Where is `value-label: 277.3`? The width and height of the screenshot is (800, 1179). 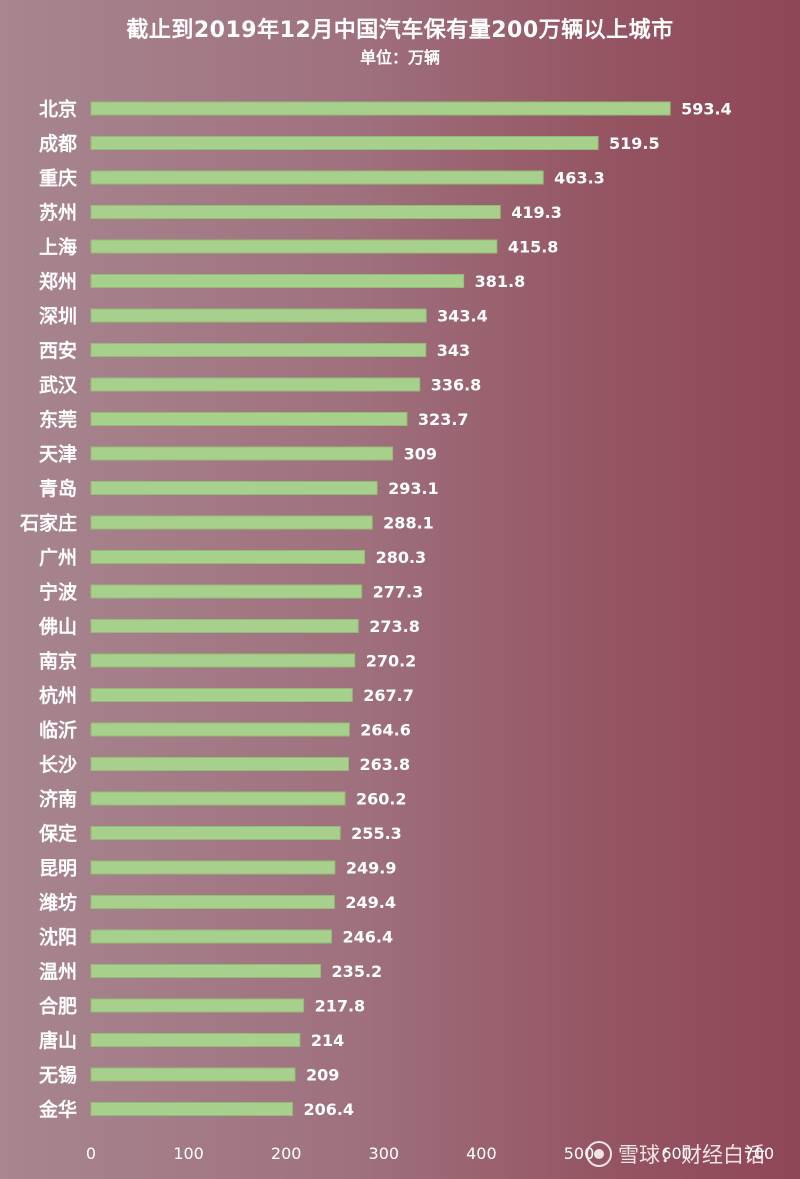 value-label: 277.3 is located at coordinates (398, 592).